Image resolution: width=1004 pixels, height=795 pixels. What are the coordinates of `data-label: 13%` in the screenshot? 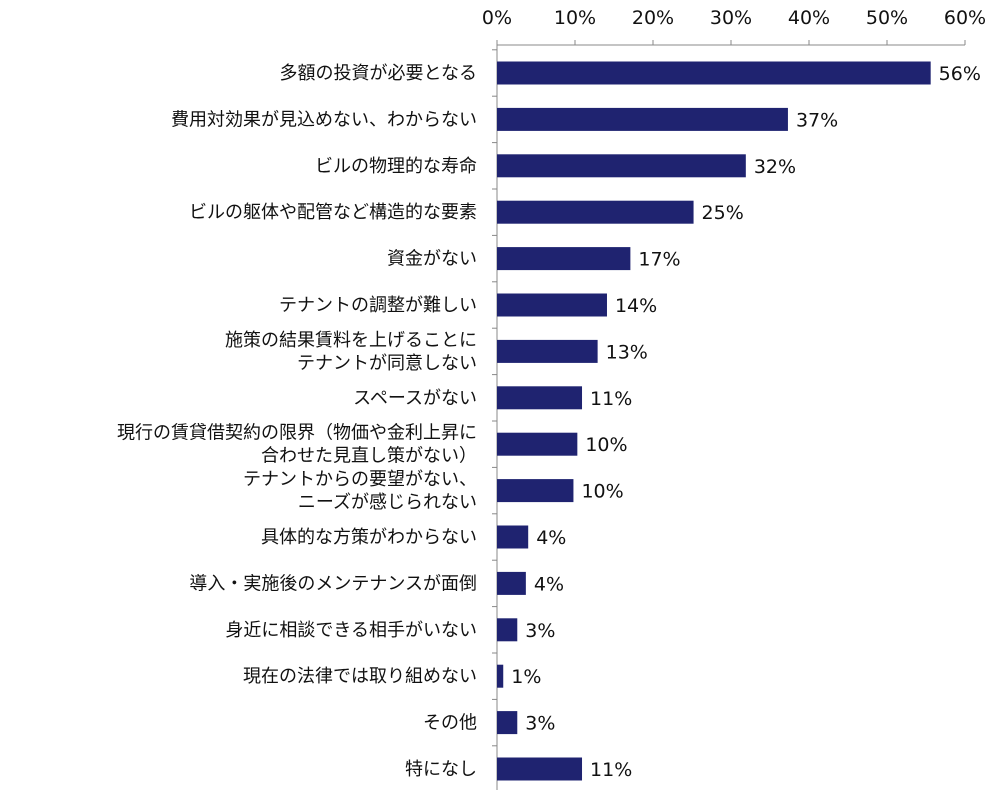 It's located at (627, 352).